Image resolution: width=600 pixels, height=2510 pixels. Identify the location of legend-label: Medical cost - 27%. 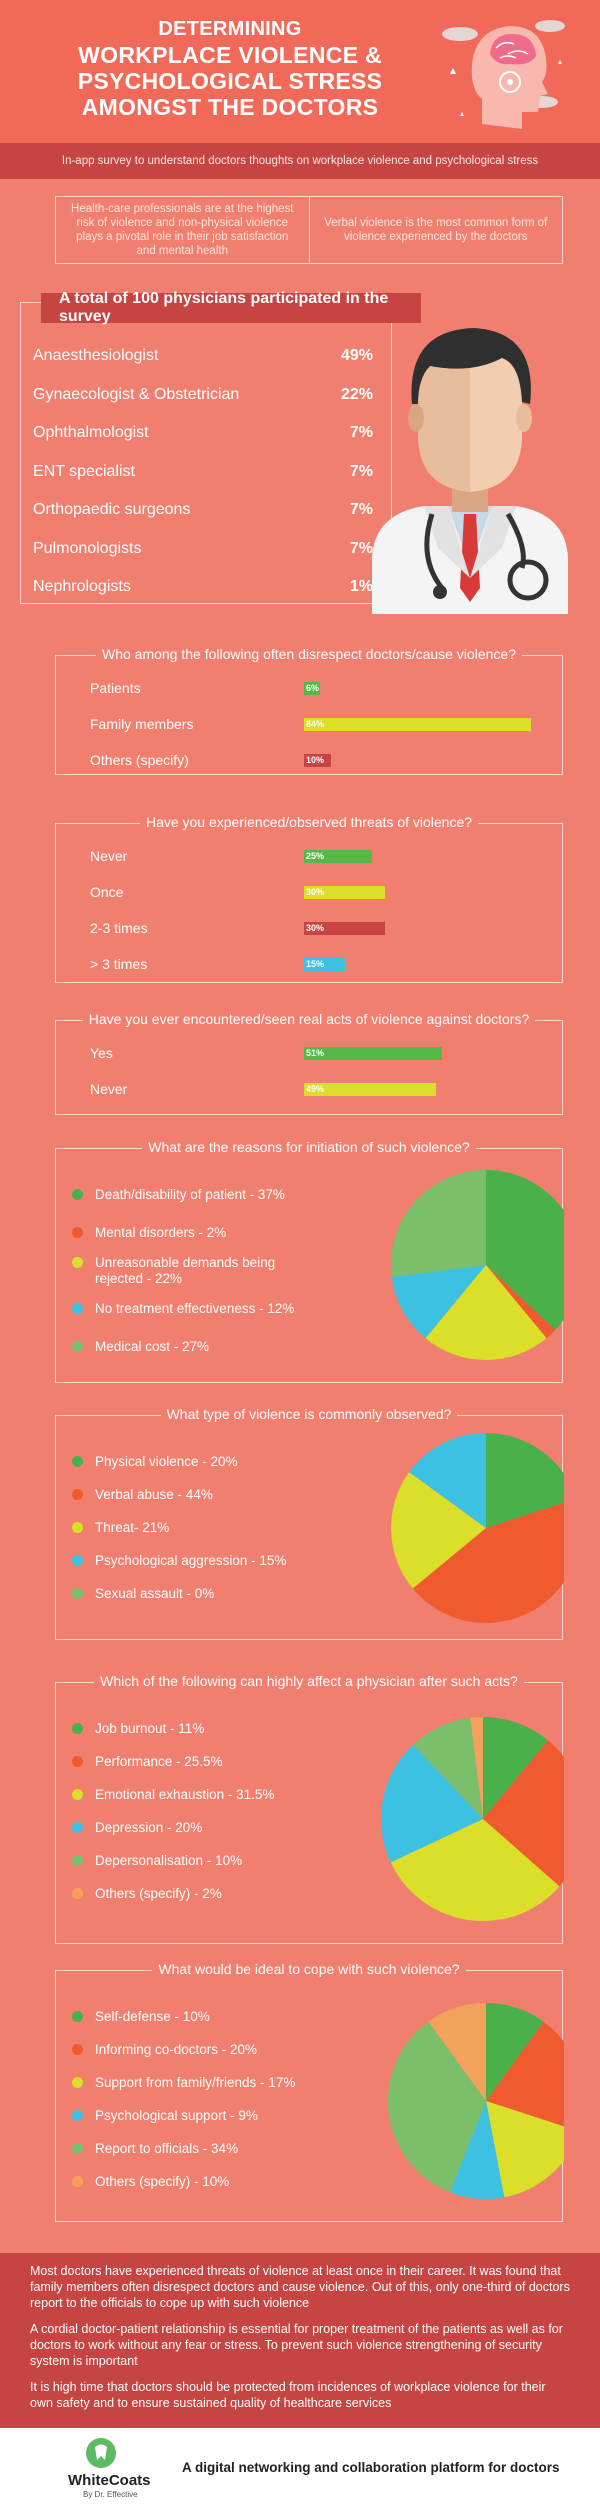
(152, 1346).